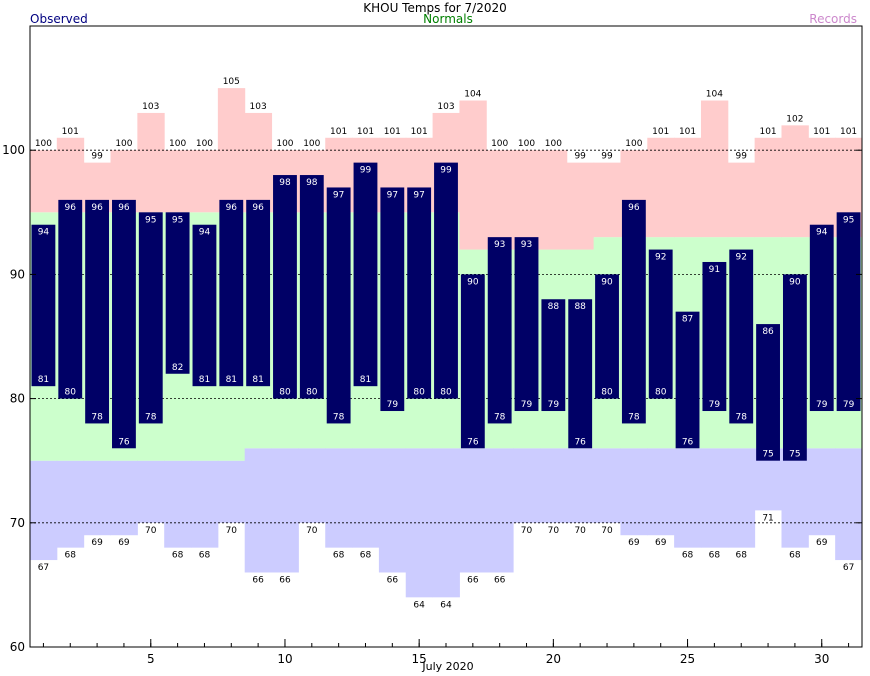  What do you see at coordinates (661, 393) in the screenshot?
I see `observed-low-label: 80` at bounding box center [661, 393].